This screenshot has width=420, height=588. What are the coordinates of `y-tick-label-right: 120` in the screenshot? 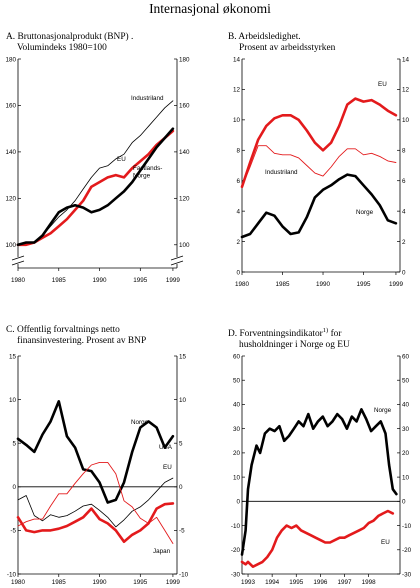 It's located at (184, 199).